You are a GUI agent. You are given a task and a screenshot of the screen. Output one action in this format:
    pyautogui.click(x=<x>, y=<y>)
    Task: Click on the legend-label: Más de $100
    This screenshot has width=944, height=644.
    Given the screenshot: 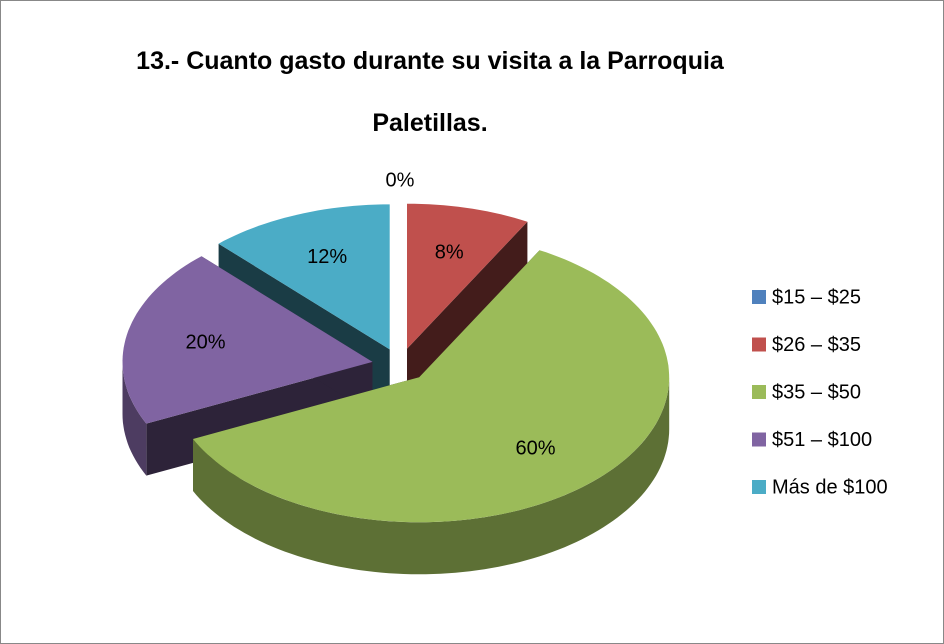 What is the action you would take?
    pyautogui.click(x=830, y=487)
    